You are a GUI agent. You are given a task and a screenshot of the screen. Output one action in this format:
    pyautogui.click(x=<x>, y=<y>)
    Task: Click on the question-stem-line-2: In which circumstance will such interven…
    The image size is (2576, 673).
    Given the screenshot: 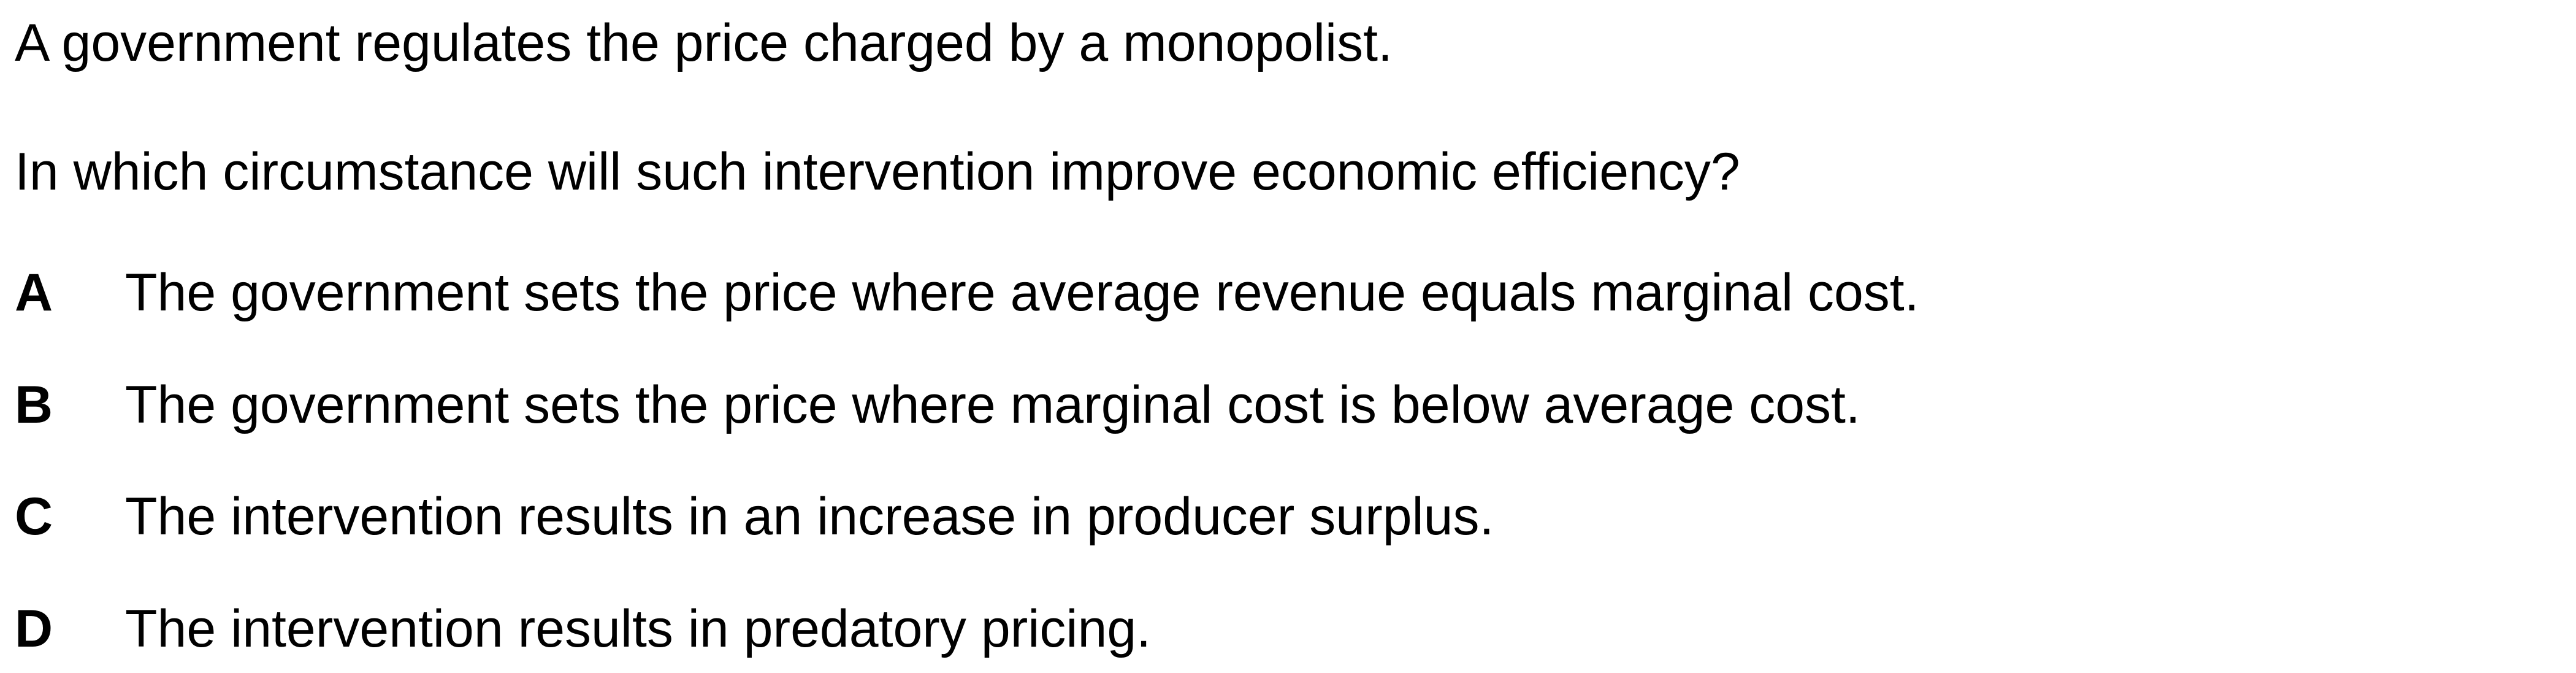 What is the action you would take?
    pyautogui.click(x=877, y=171)
    